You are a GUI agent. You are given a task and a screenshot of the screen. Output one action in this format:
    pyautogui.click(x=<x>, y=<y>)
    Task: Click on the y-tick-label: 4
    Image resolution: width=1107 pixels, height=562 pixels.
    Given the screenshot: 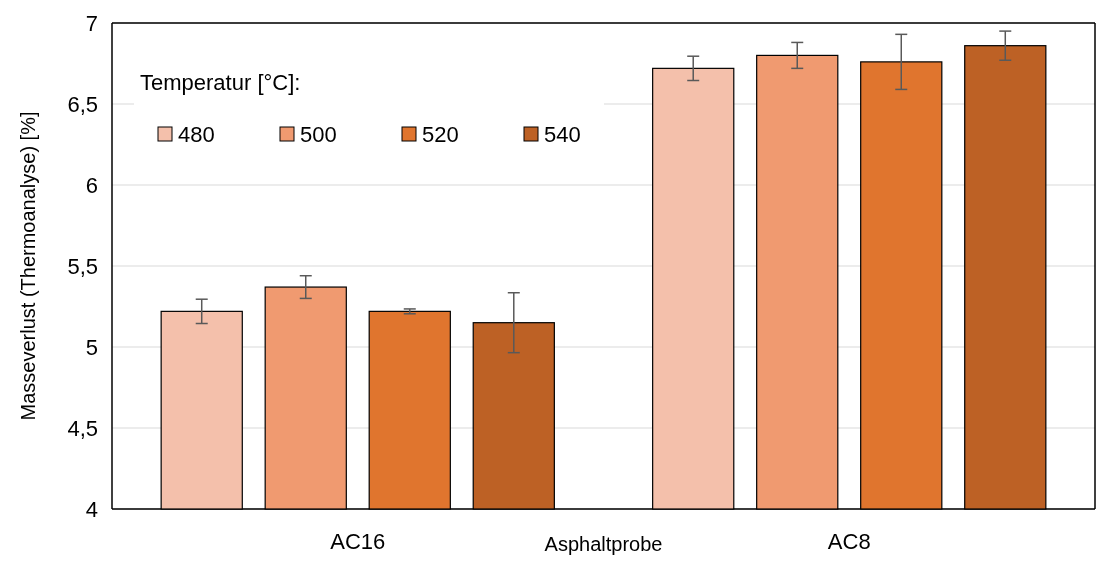 What is the action you would take?
    pyautogui.click(x=91, y=509)
    